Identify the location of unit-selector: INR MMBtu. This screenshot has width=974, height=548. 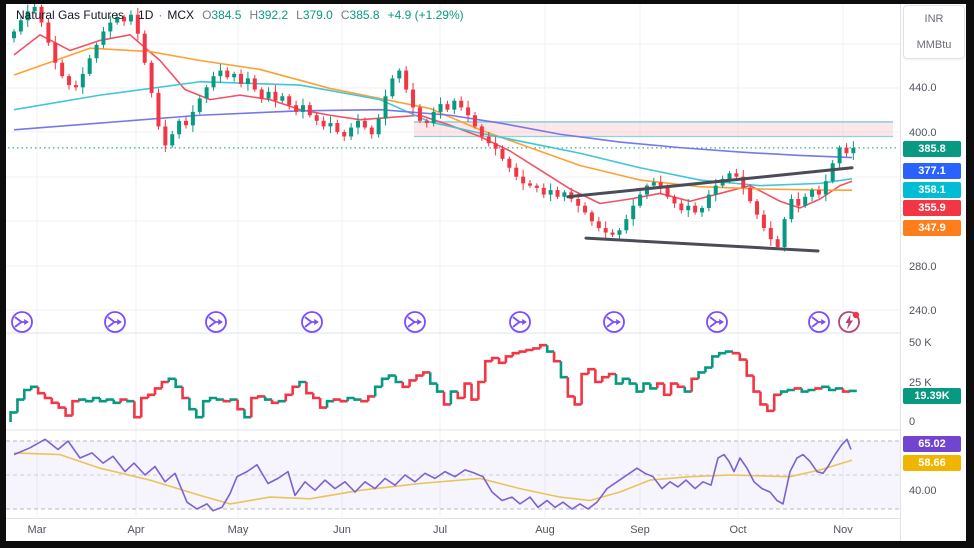
(934, 32).